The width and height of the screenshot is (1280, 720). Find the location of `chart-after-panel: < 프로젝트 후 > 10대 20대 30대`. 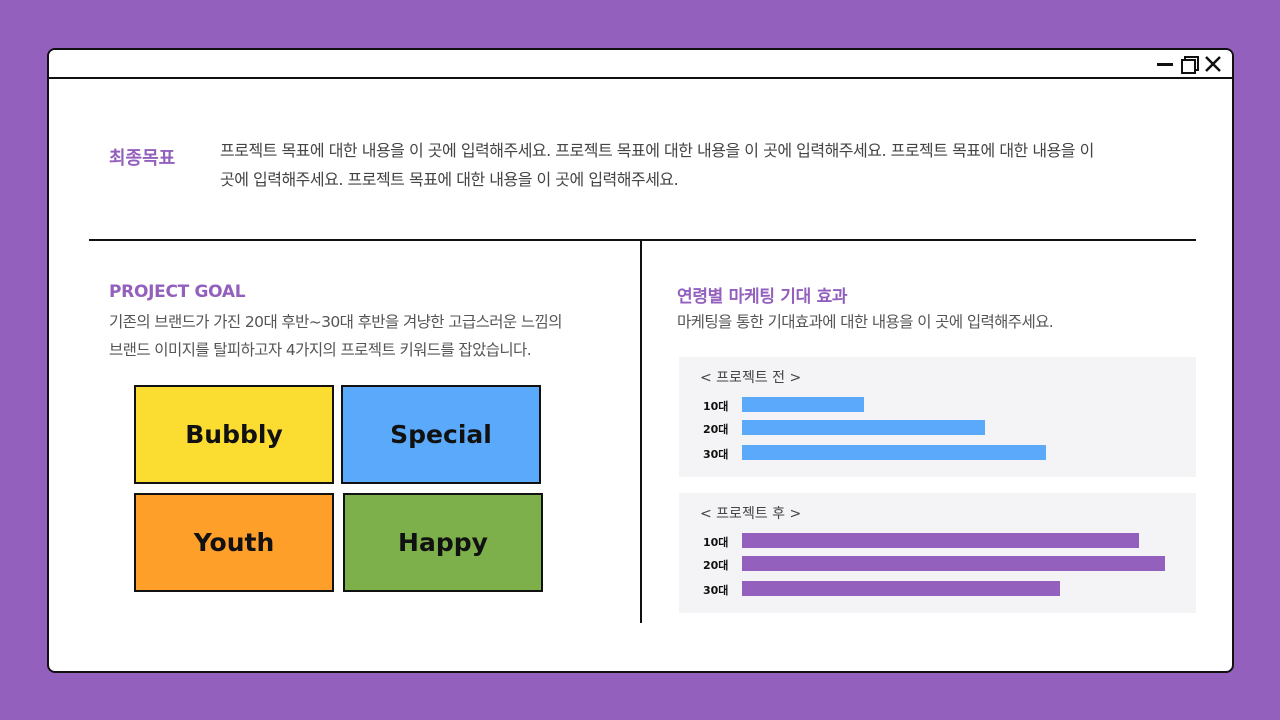

chart-after-panel: < 프로젝트 후 > 10대 20대 30대 is located at coordinates (937, 553).